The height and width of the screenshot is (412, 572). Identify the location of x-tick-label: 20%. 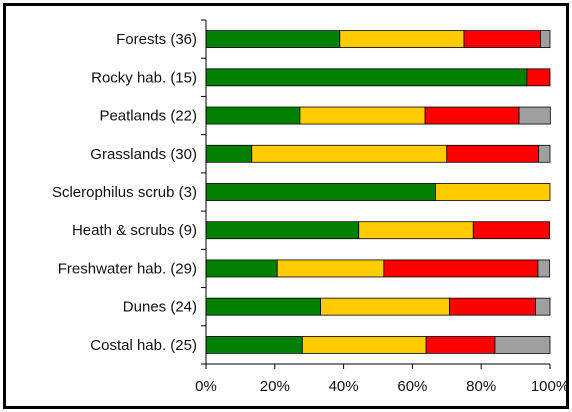
(275, 386).